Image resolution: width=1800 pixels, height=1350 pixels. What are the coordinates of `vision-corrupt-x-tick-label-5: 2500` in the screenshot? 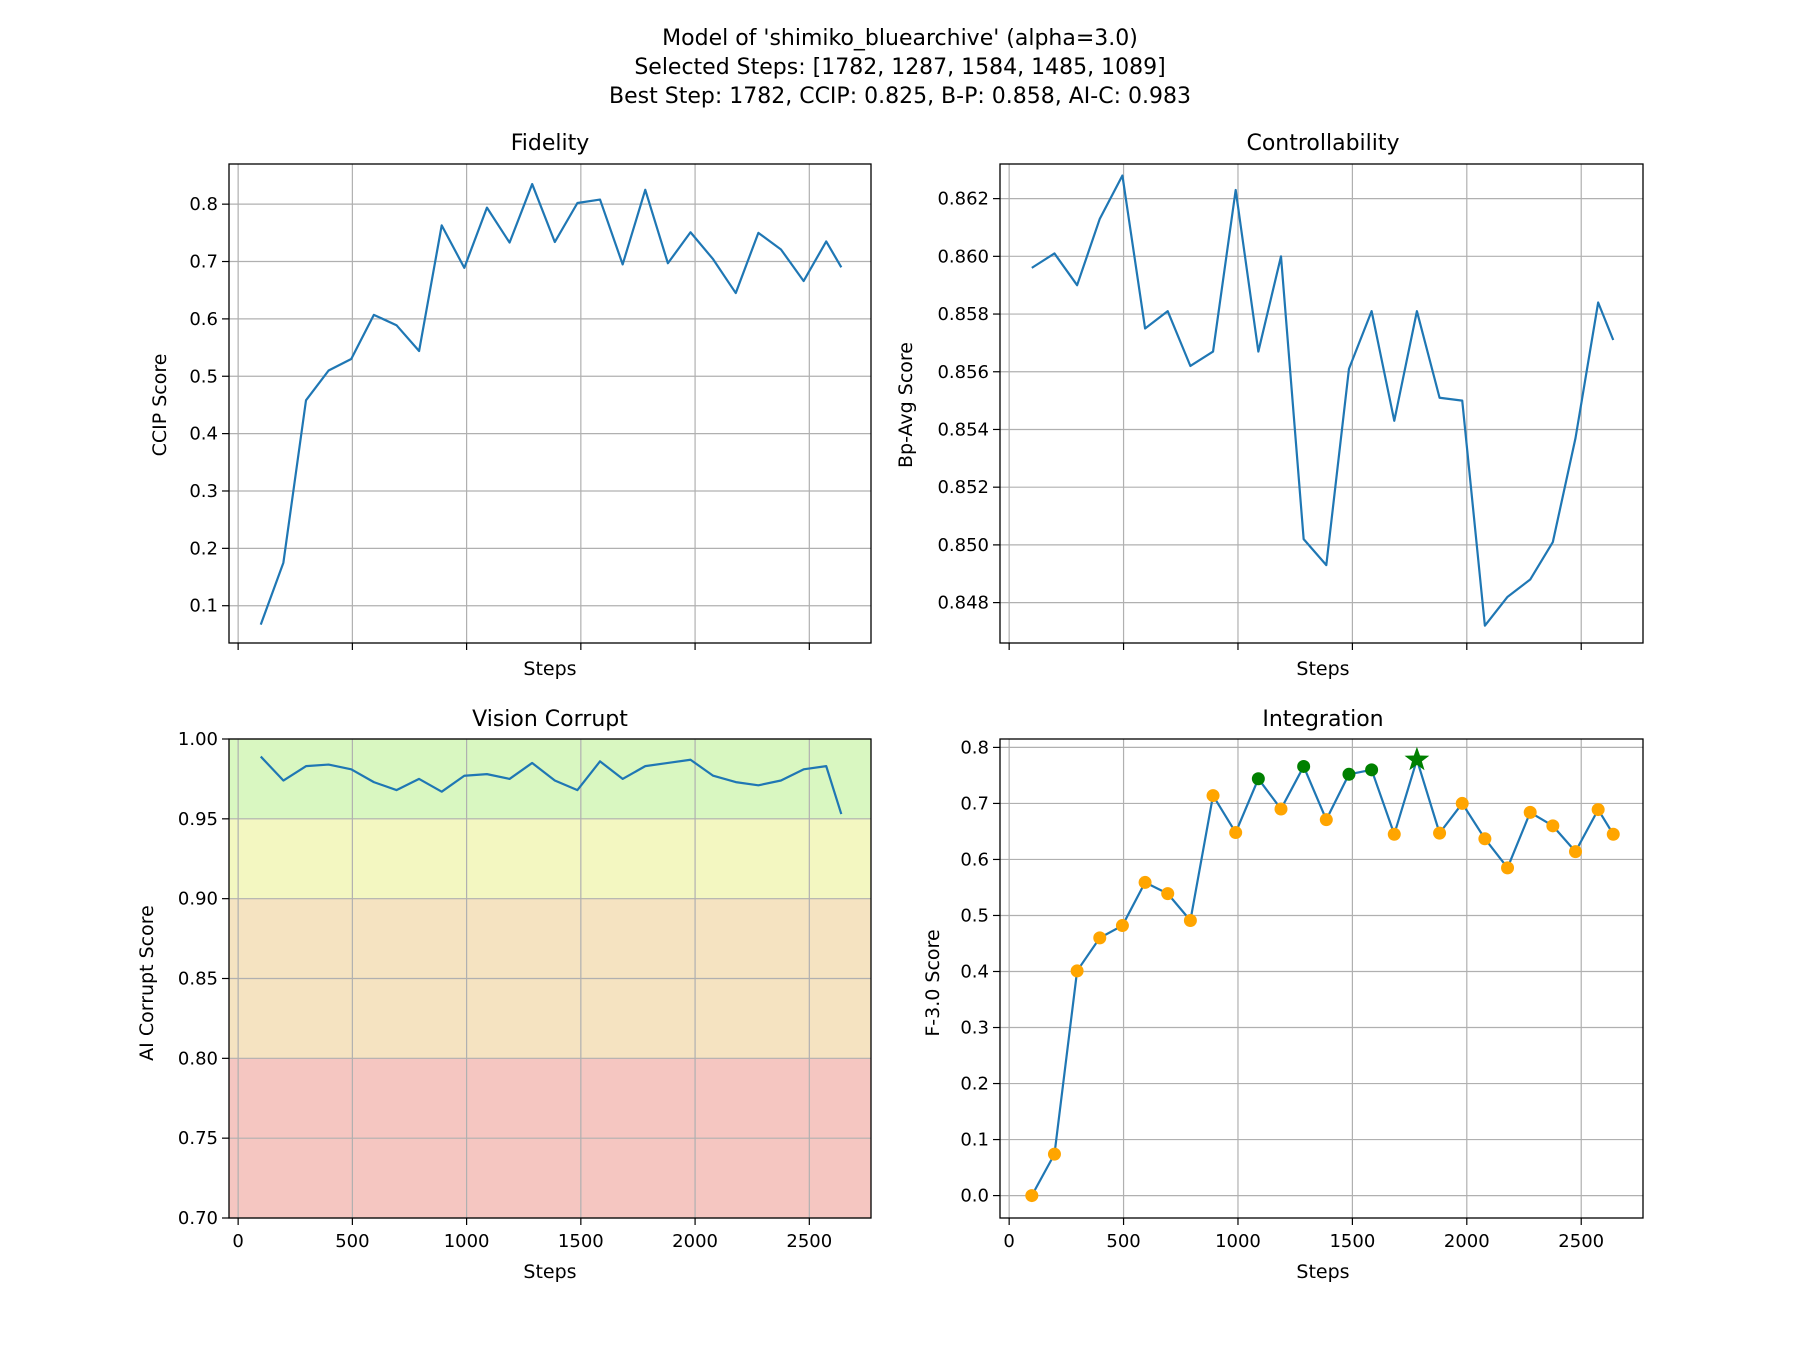 It's located at (809, 1241).